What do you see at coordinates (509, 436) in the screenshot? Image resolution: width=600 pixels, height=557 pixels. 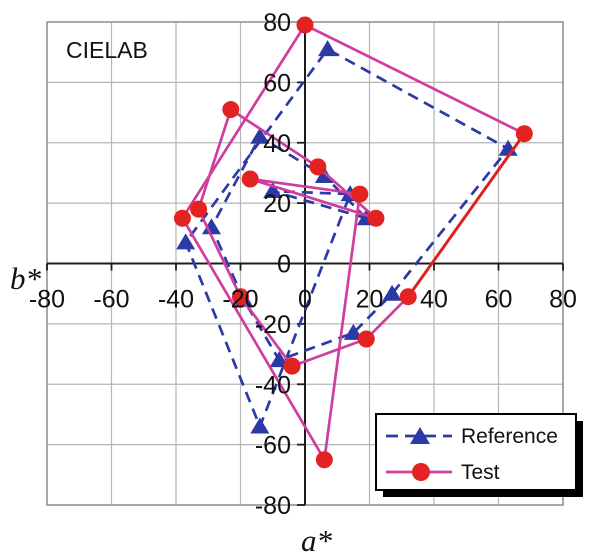 I see `legend-reference-label: Reference` at bounding box center [509, 436].